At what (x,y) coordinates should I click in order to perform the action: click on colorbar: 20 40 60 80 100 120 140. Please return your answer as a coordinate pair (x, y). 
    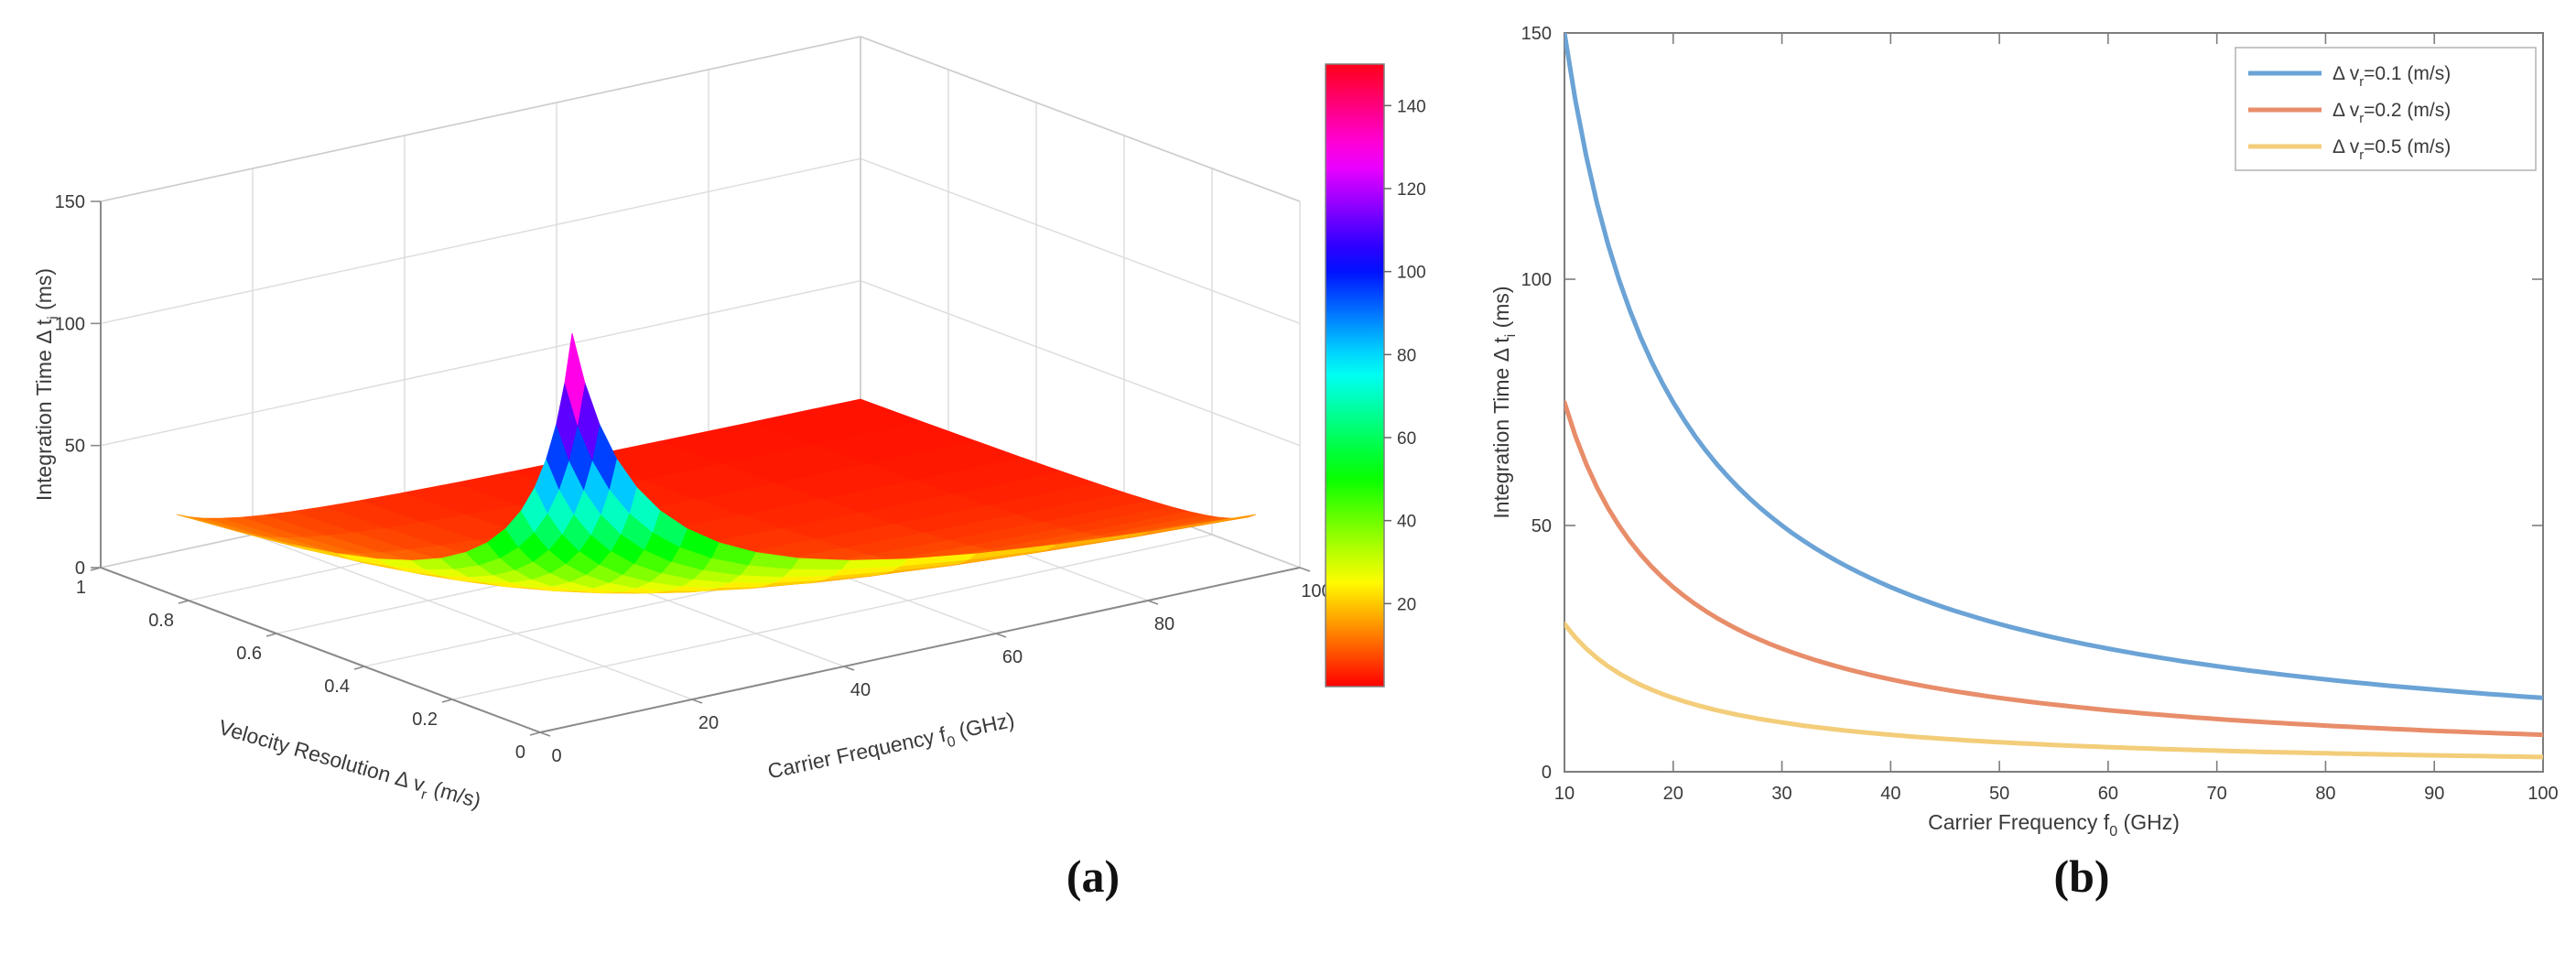
    Looking at the image, I should click on (1376, 375).